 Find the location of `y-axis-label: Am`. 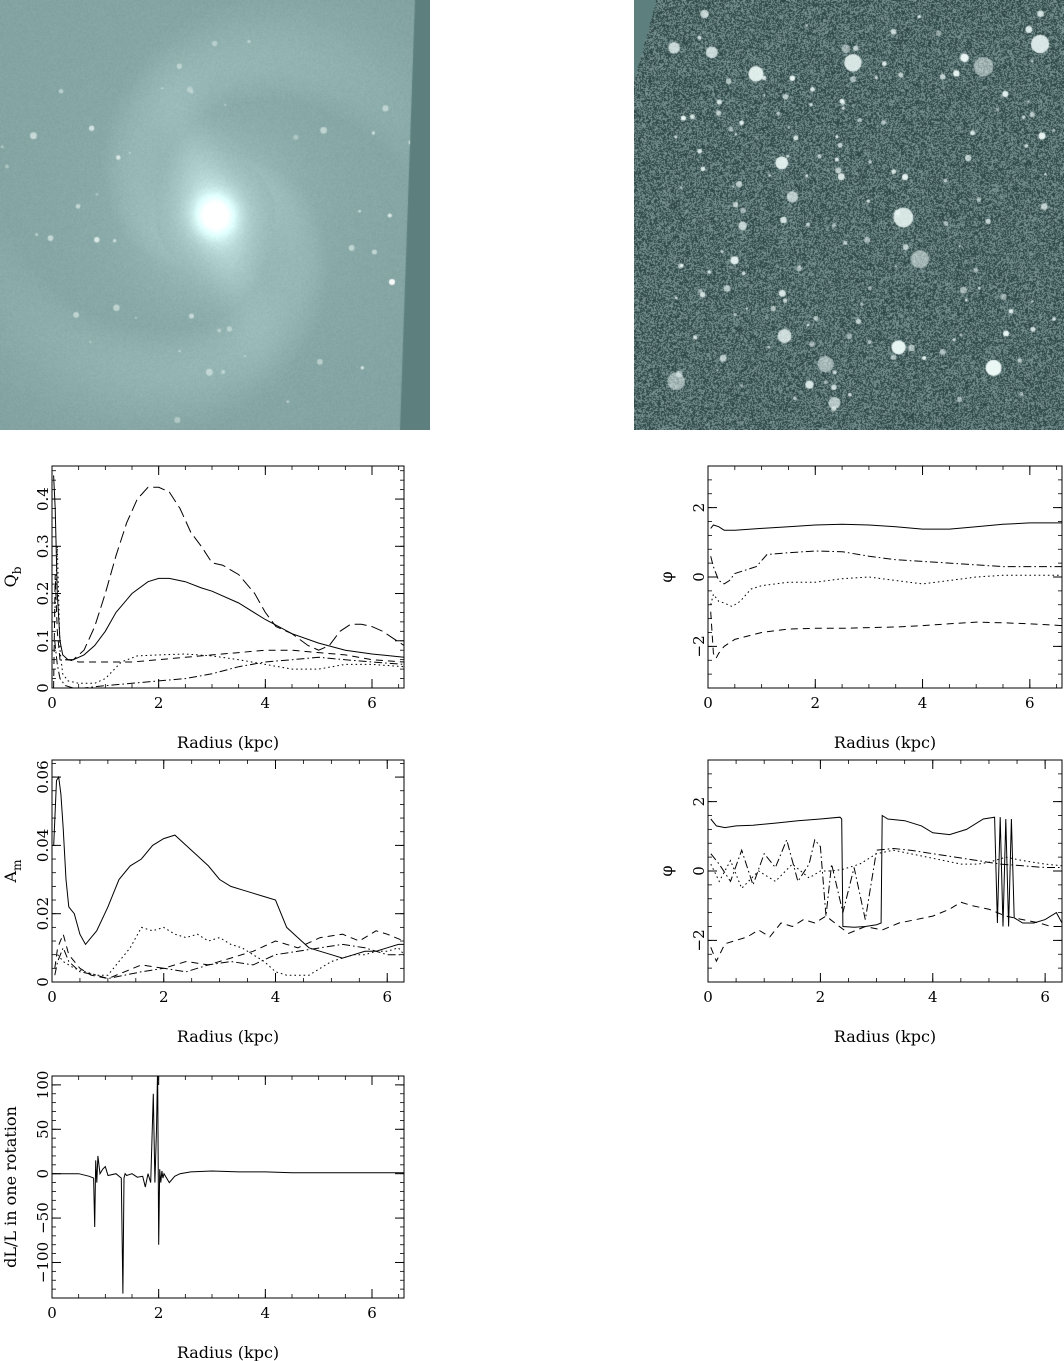

y-axis-label: Am is located at coordinates (12, 871).